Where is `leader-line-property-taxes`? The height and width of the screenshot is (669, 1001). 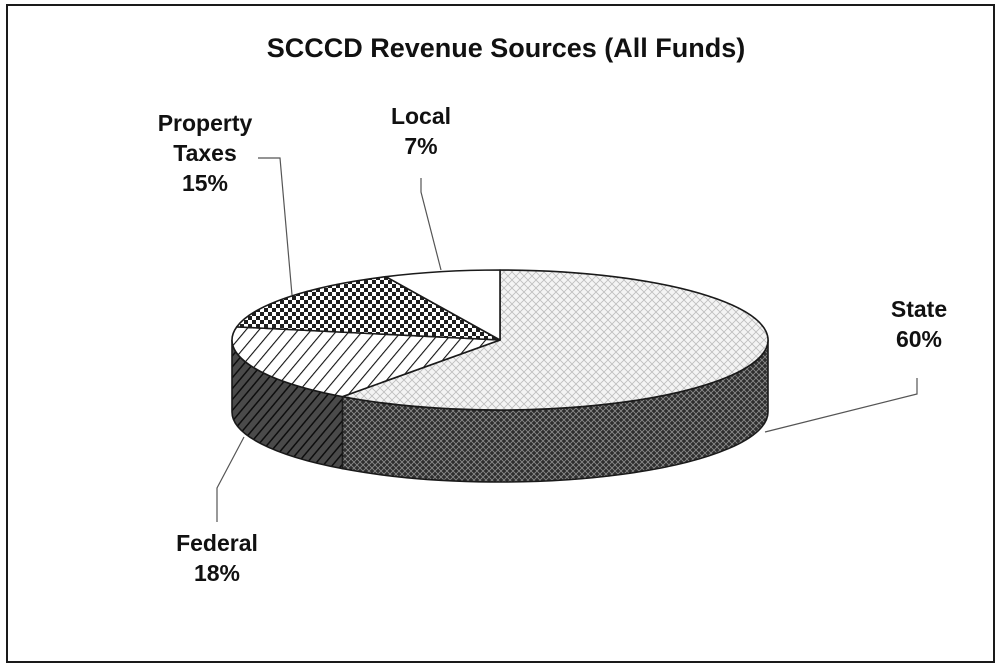
leader-line-property-taxes is located at coordinates (275, 226).